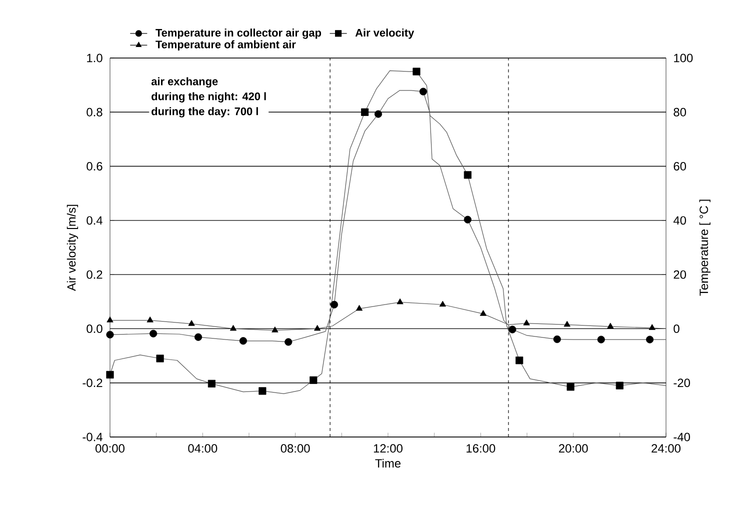  Describe the element at coordinates (481, 448) in the screenshot. I see `x-tick-label: 16:00` at that location.